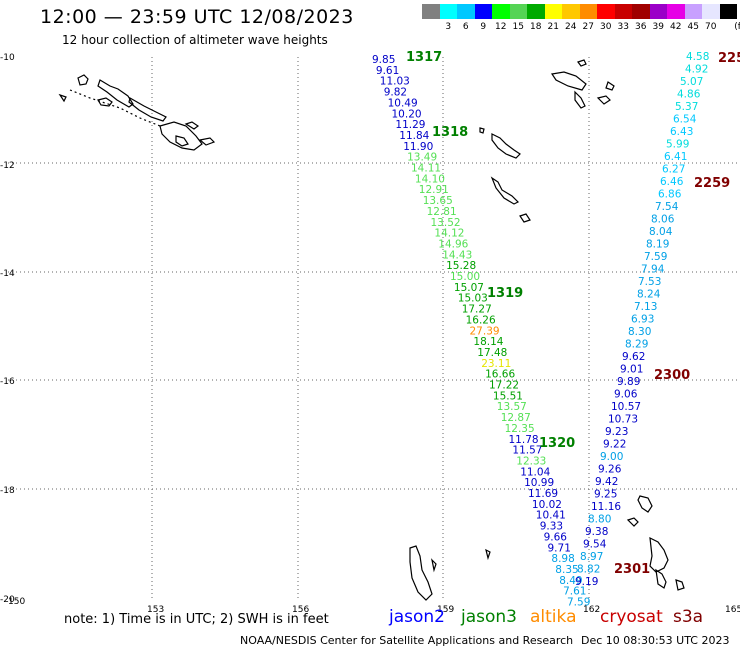 The image size is (740, 650). What do you see at coordinates (410, 125) in the screenshot?
I see `track-1317-value: 11.29` at bounding box center [410, 125].